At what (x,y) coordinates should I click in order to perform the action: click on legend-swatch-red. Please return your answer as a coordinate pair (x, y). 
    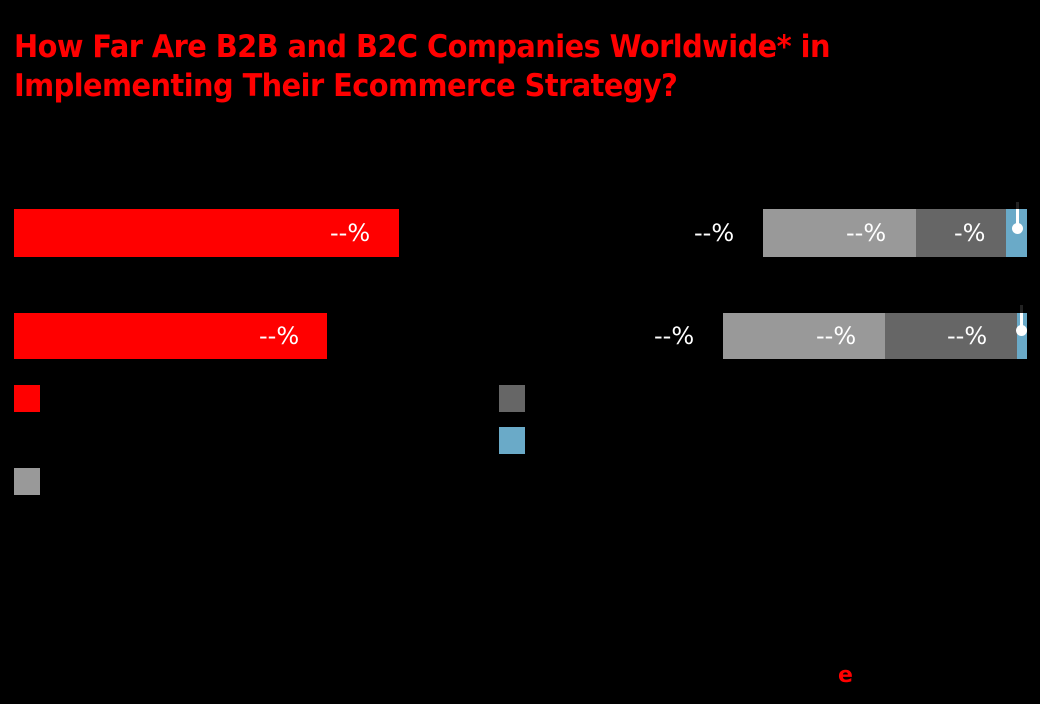
    Looking at the image, I should click on (27, 398).